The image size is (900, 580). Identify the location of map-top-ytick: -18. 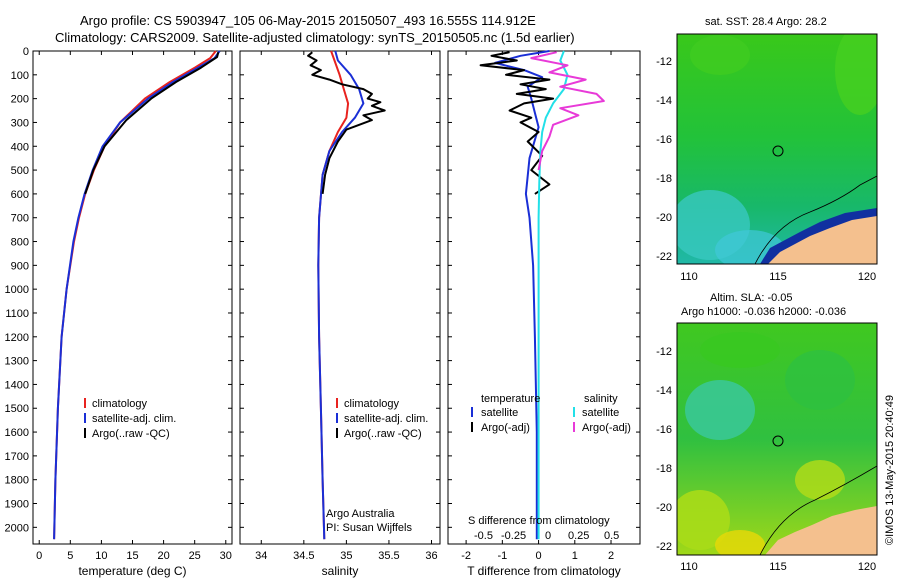
(664, 179).